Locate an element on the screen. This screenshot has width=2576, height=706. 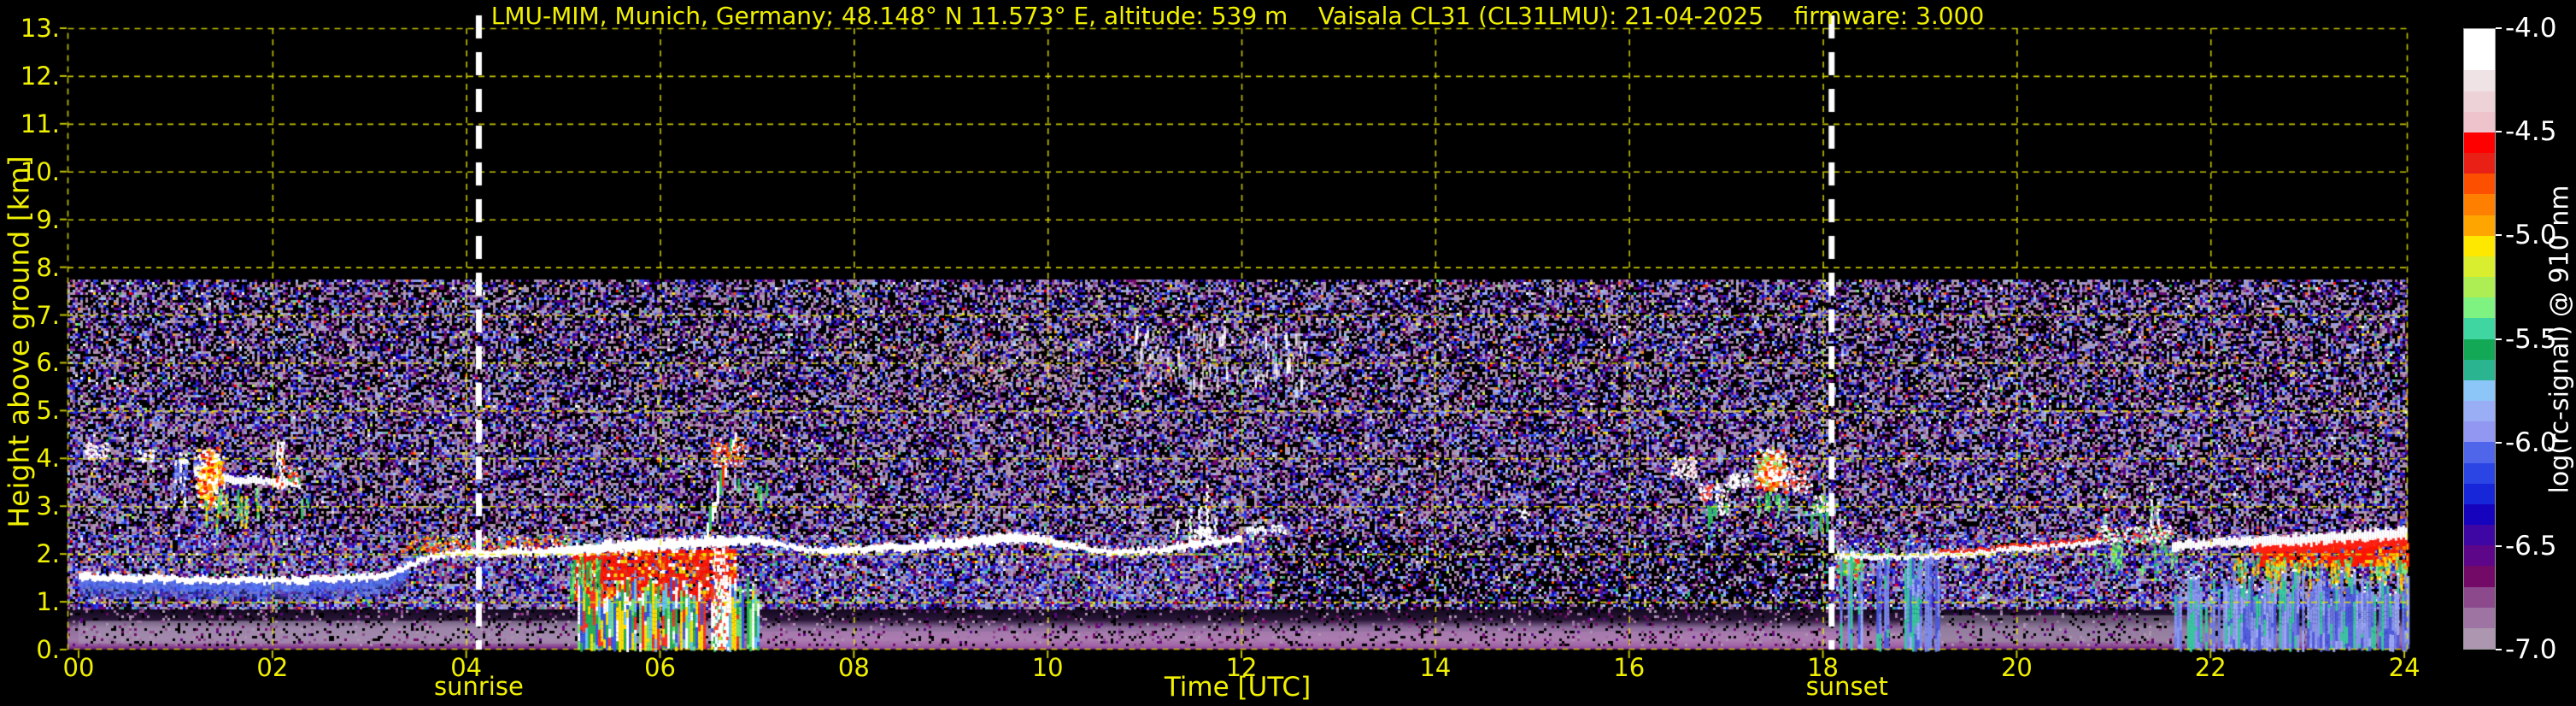
y-tick-label: 4. is located at coordinates (48, 459).